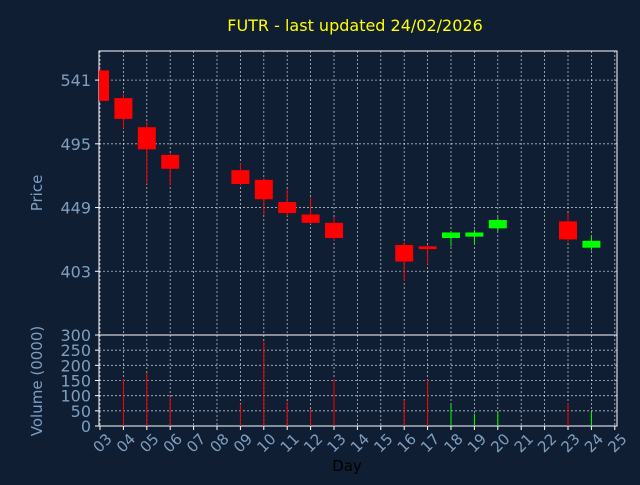 Image resolution: width=640 pixels, height=485 pixels. I want to click on volume-y-axis-label: Volume (0000), so click(37, 381).